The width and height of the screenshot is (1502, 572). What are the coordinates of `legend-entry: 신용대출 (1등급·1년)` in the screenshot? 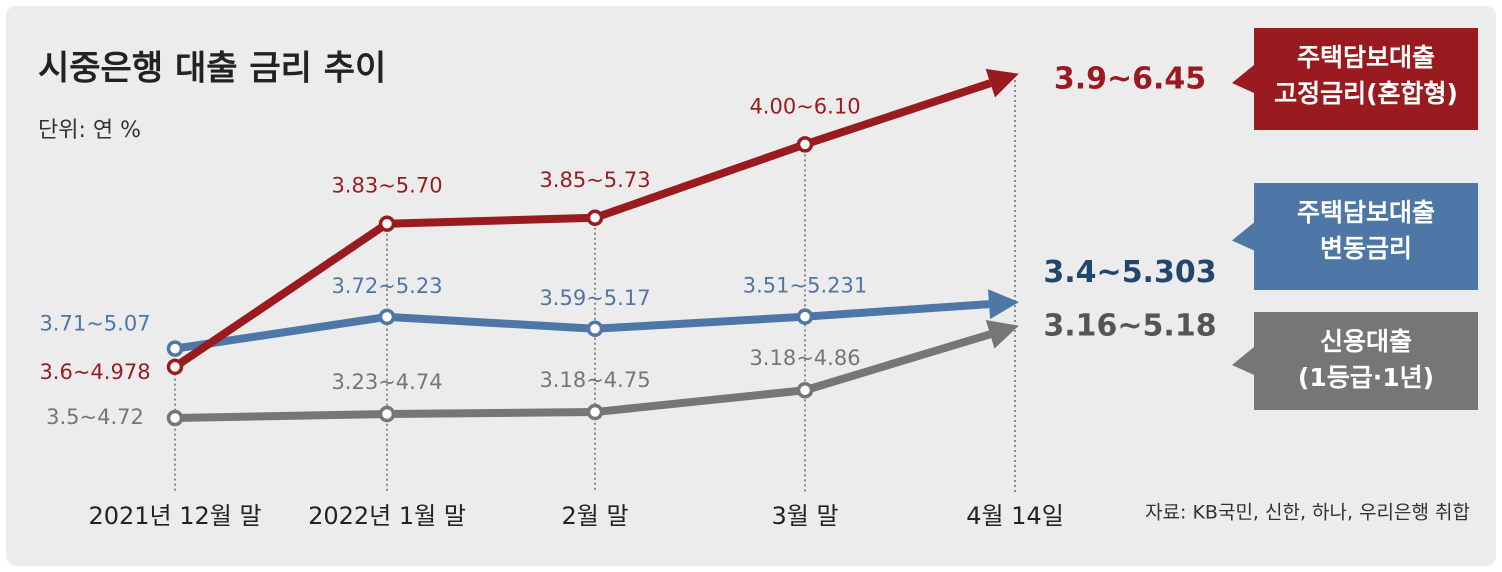 It's located at (1366, 361).